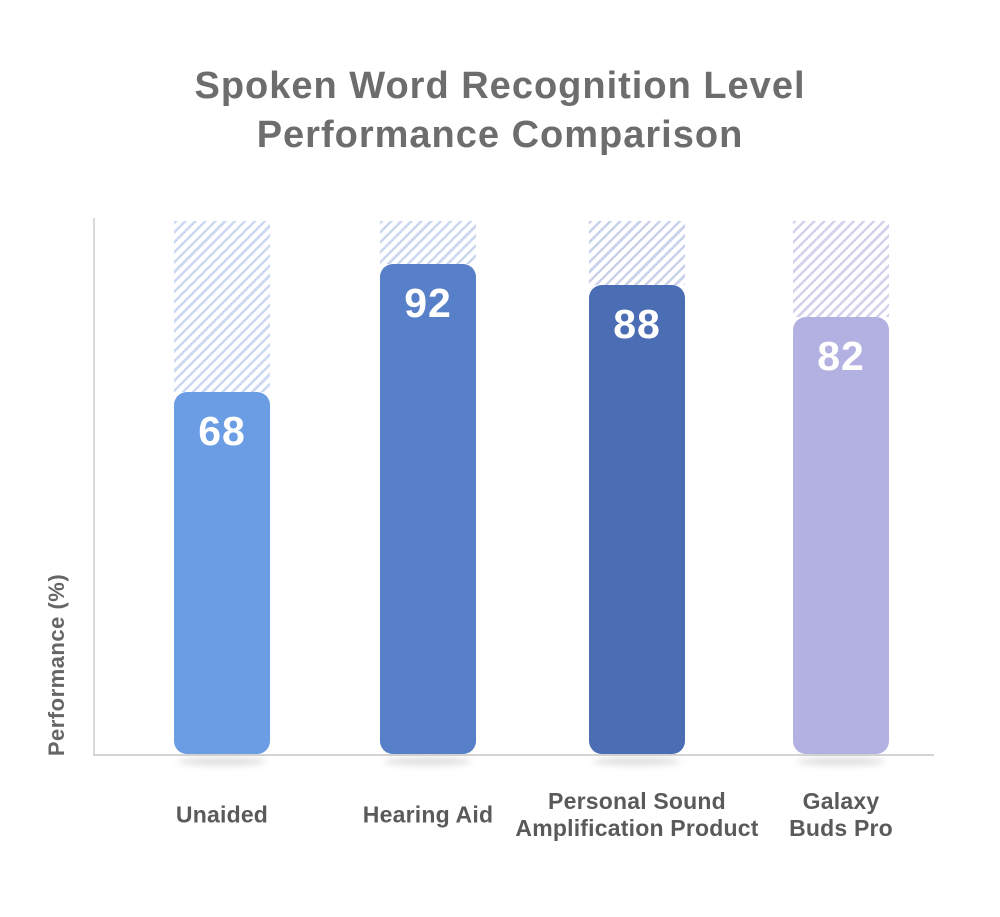 This screenshot has width=1000, height=917. What do you see at coordinates (841, 801) in the screenshot?
I see `category-label-line: Galaxy` at bounding box center [841, 801].